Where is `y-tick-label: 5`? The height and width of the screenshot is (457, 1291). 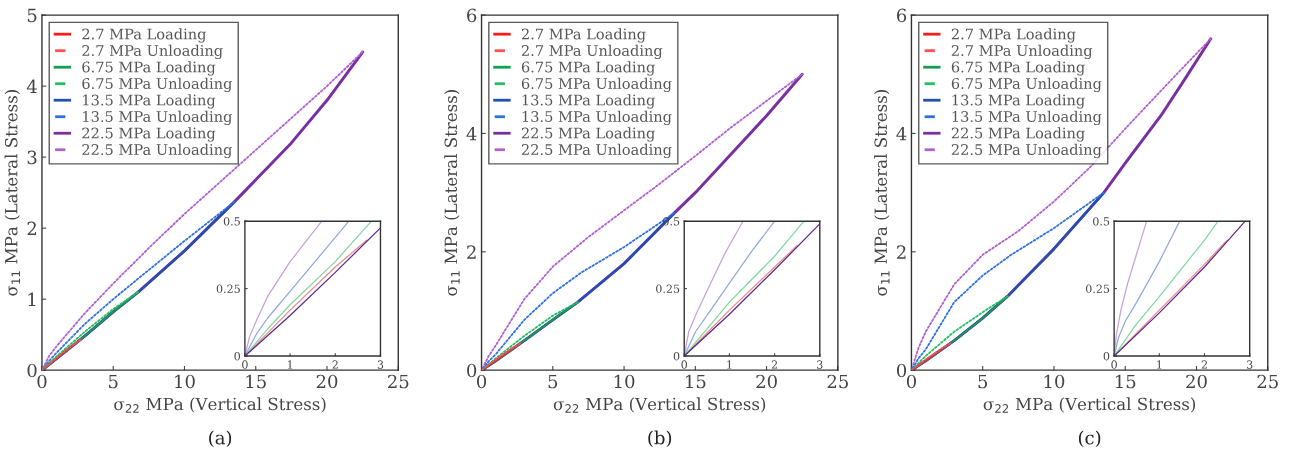 y-tick-label: 5 is located at coordinates (32, 15).